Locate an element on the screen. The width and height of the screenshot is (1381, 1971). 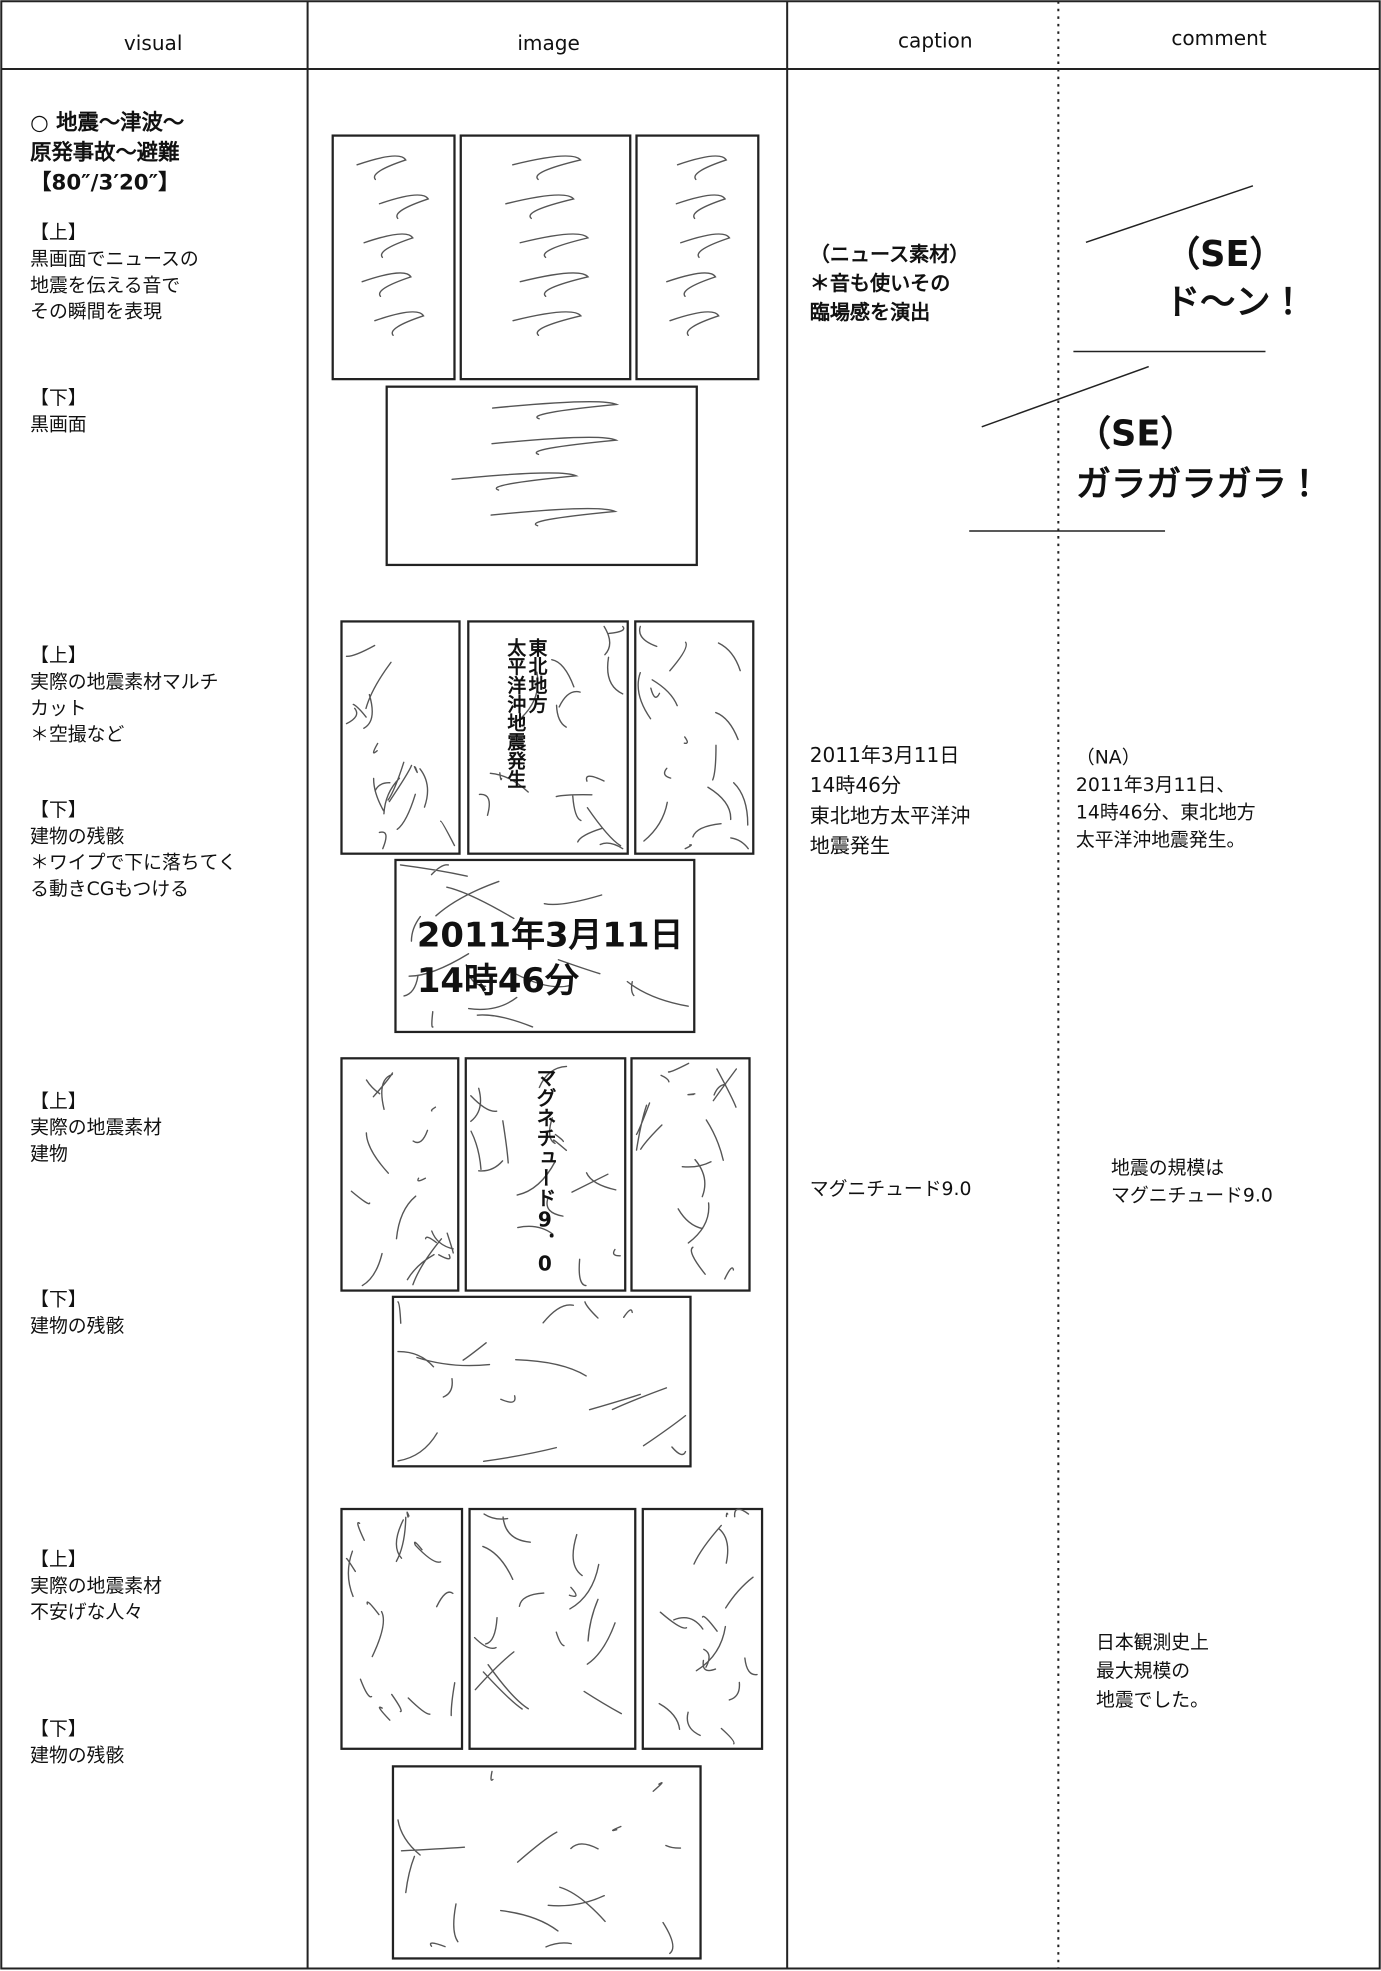
comment-text: 14時46分、東北地方 is located at coordinates (1166, 813).